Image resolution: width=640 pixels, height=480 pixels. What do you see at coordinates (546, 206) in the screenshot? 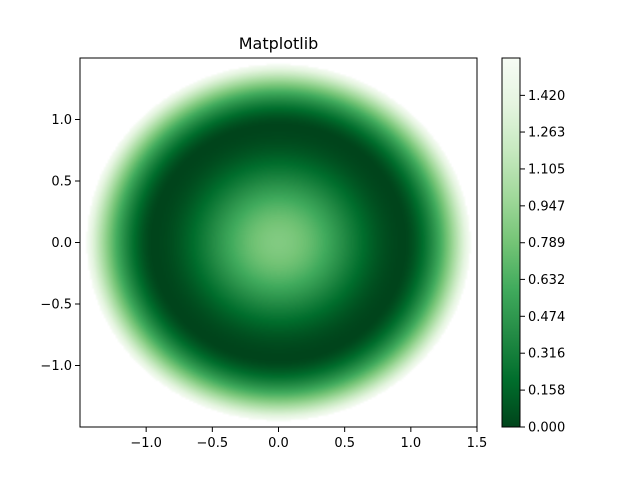
I see `colorbar-tick-label: 0.947` at bounding box center [546, 206].